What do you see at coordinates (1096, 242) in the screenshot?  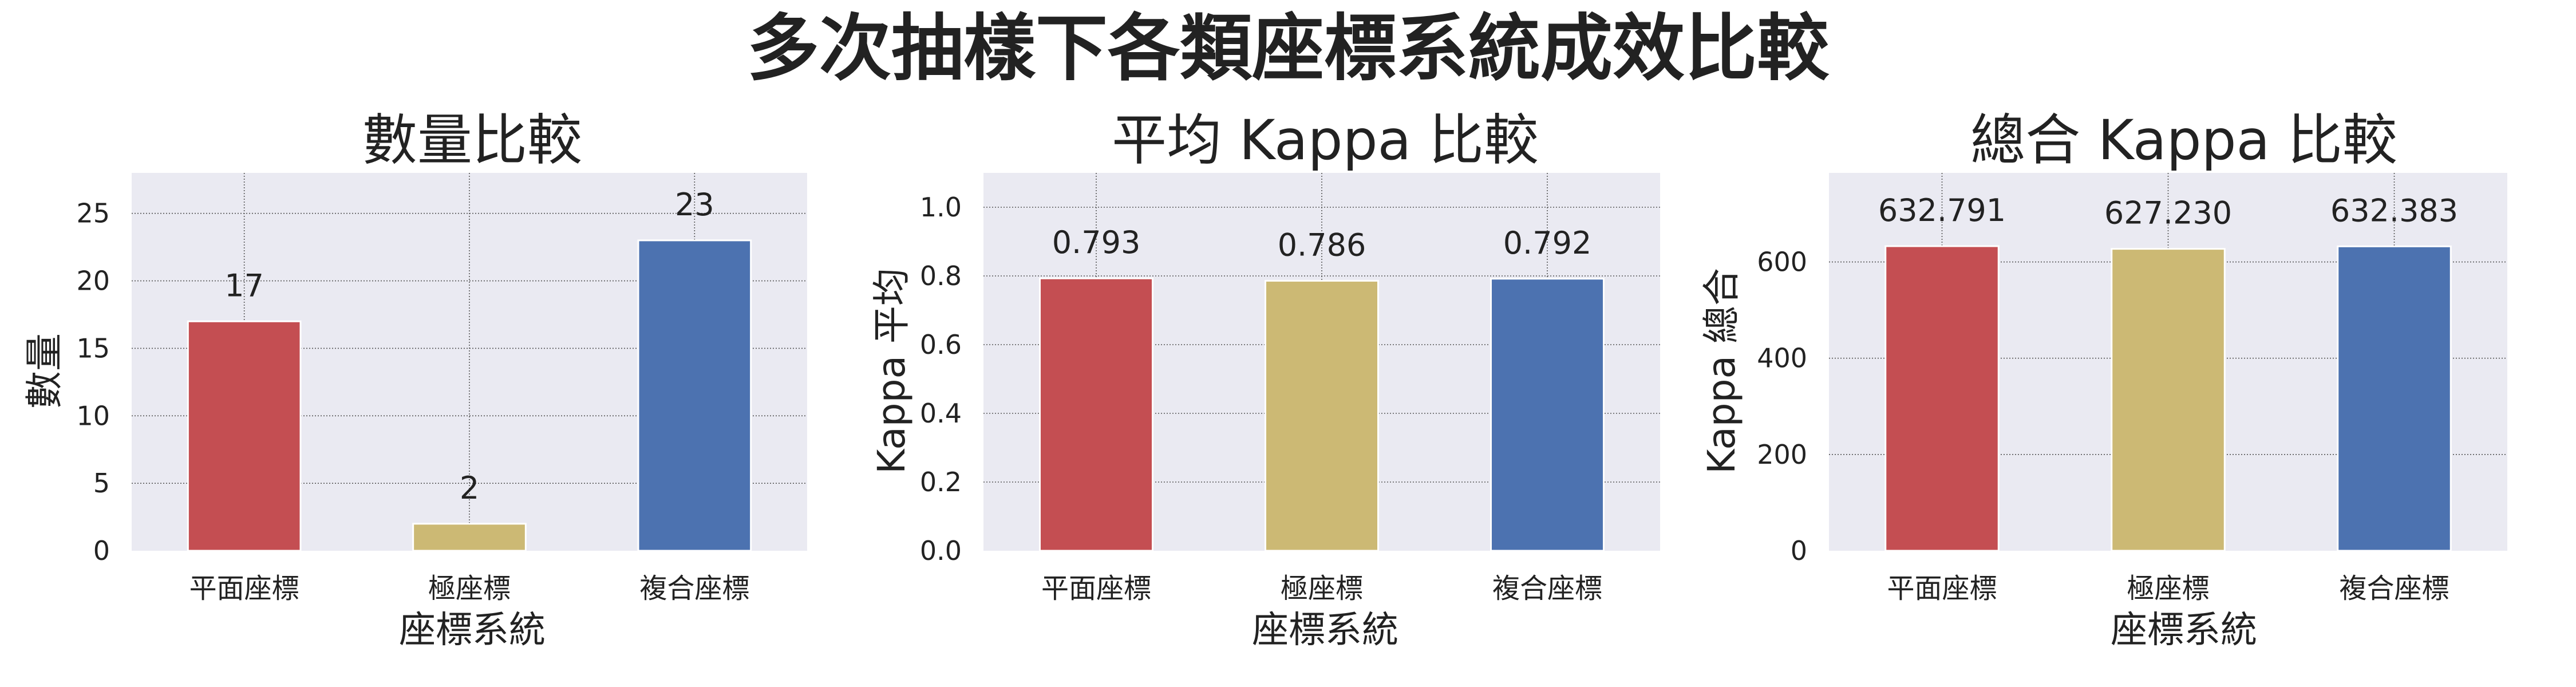 I see `bar-value-label: 0.793` at bounding box center [1096, 242].